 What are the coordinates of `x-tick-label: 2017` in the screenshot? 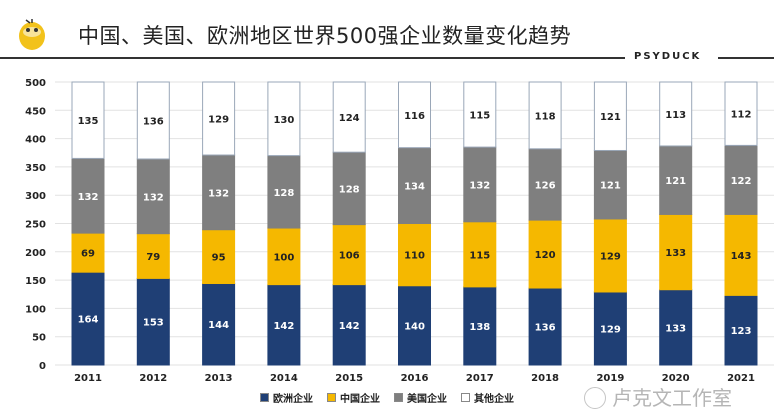 It's located at (480, 378).